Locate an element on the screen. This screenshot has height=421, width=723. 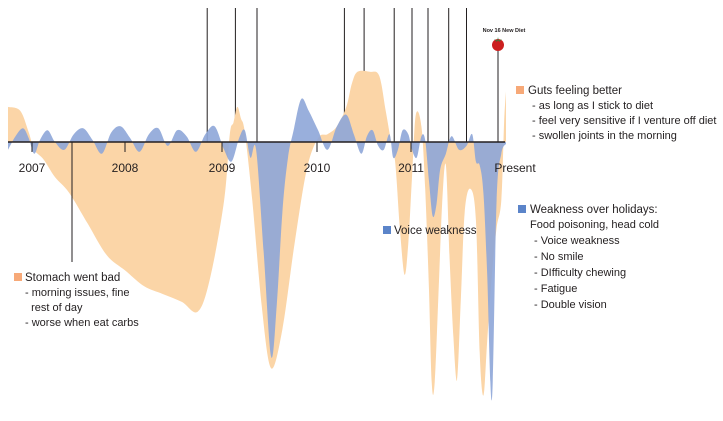
weakness-line: - Fatigue is located at coordinates (555, 289).